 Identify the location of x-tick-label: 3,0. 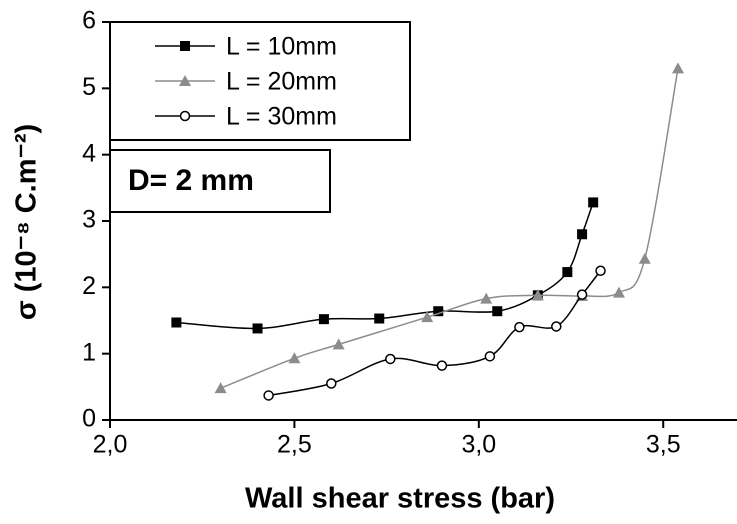
(478, 445).